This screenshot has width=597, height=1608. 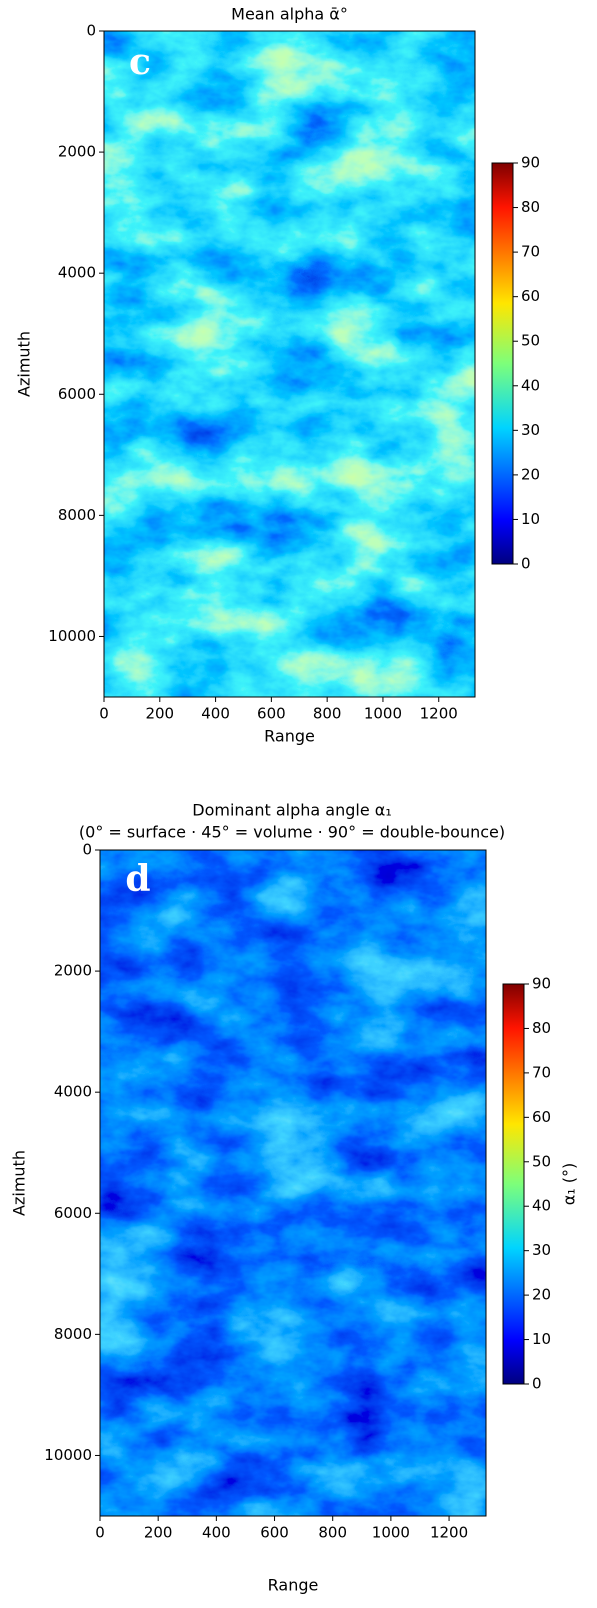 What do you see at coordinates (289, 14) in the screenshot?
I see `chart-title: Mean alpha ᾱ°` at bounding box center [289, 14].